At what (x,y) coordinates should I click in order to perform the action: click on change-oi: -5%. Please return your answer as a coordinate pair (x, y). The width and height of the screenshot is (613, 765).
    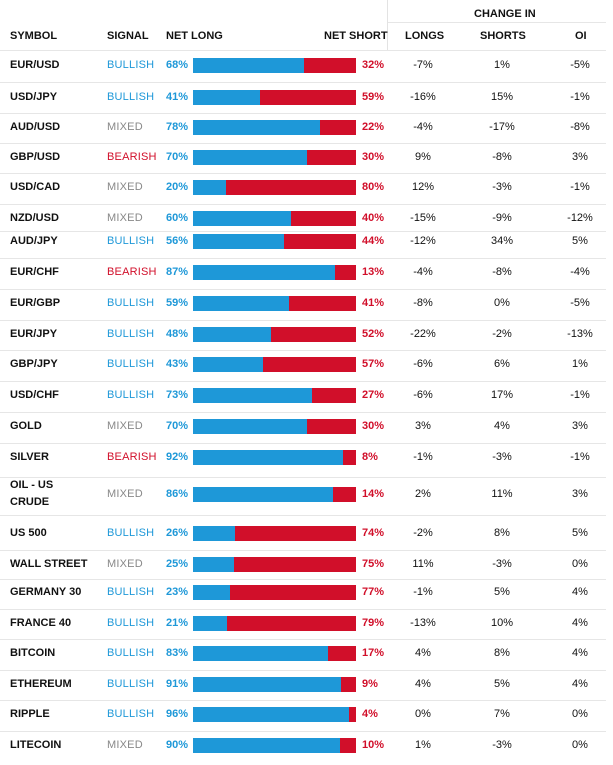
    Looking at the image, I should click on (580, 65).